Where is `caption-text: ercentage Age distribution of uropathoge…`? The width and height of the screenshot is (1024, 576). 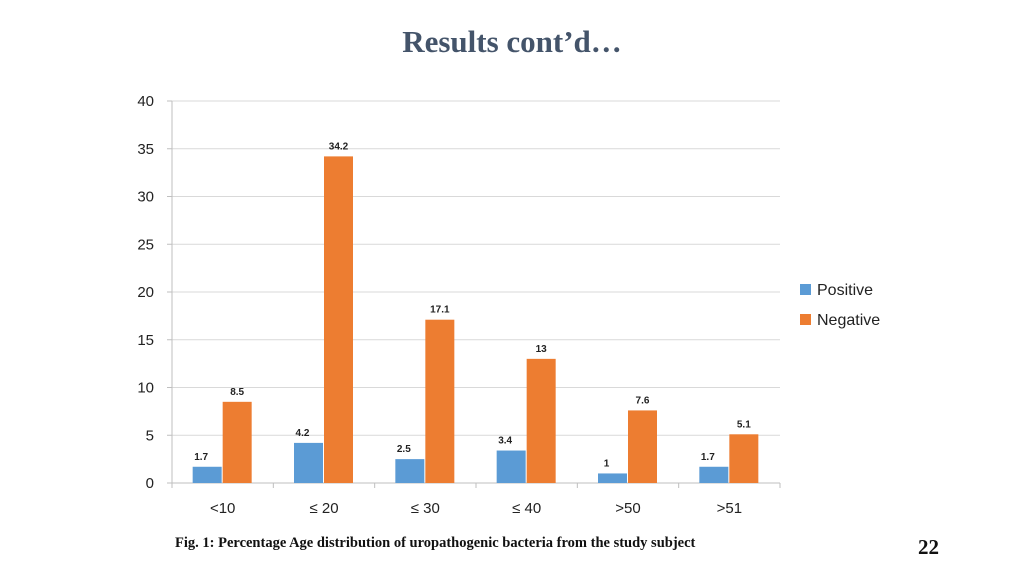 caption-text: ercentage Age distribution of uropathoge… is located at coordinates (461, 543).